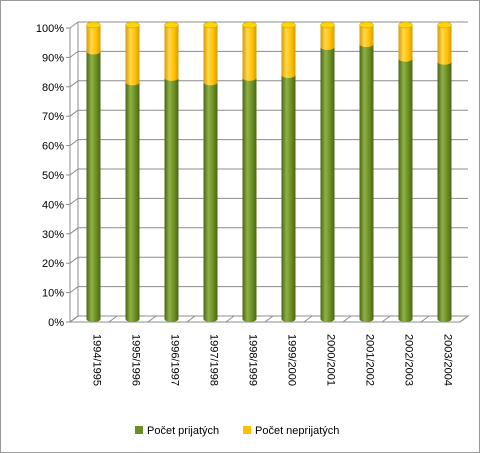  Describe the element at coordinates (53, 117) in the screenshot. I see `y-tick-label: 70%` at that location.